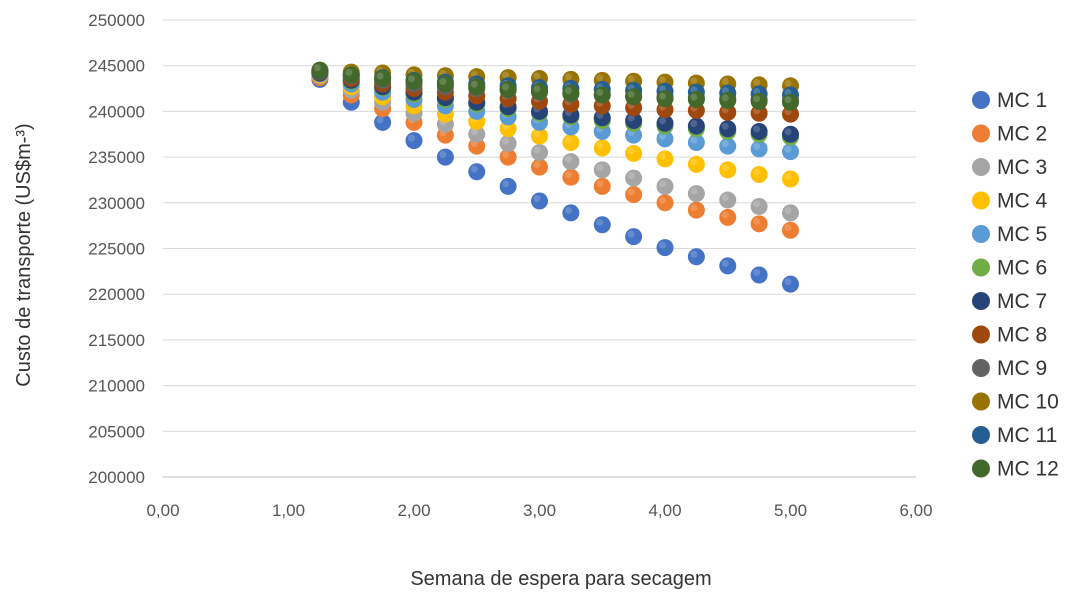 This screenshot has width=1071, height=597. Describe the element at coordinates (24, 254) in the screenshot. I see `y-axis-title: Custo de transporte (US$m-³)` at that location.